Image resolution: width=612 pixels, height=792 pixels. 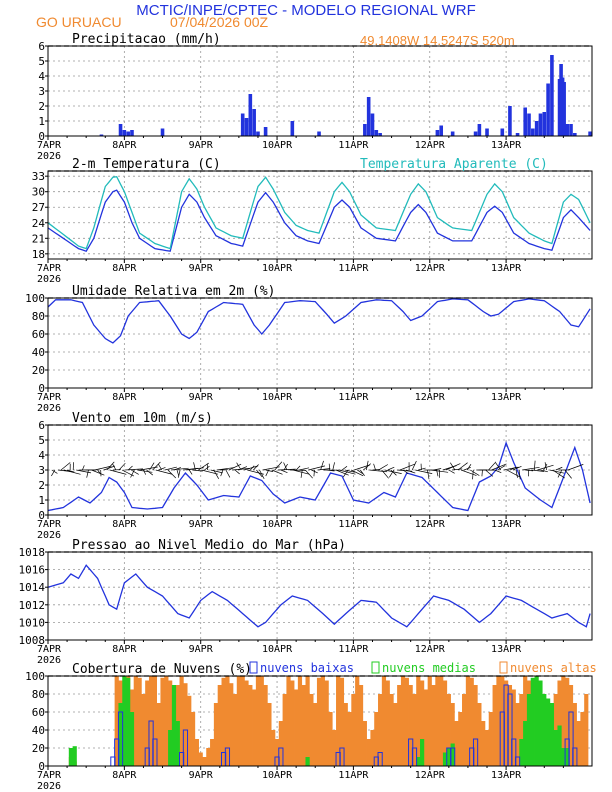 I want to click on legend-box, so click(x=503, y=667).